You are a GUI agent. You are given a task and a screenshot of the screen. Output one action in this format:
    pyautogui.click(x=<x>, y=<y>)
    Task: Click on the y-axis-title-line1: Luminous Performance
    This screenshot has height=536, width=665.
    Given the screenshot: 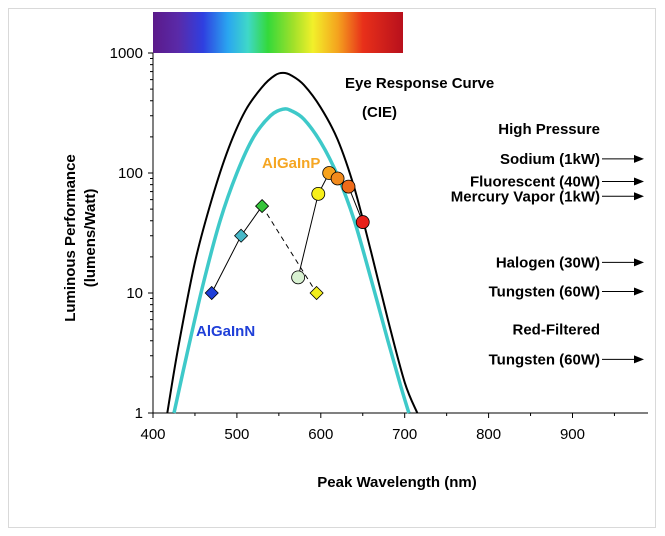 What is the action you would take?
    pyautogui.click(x=70, y=238)
    